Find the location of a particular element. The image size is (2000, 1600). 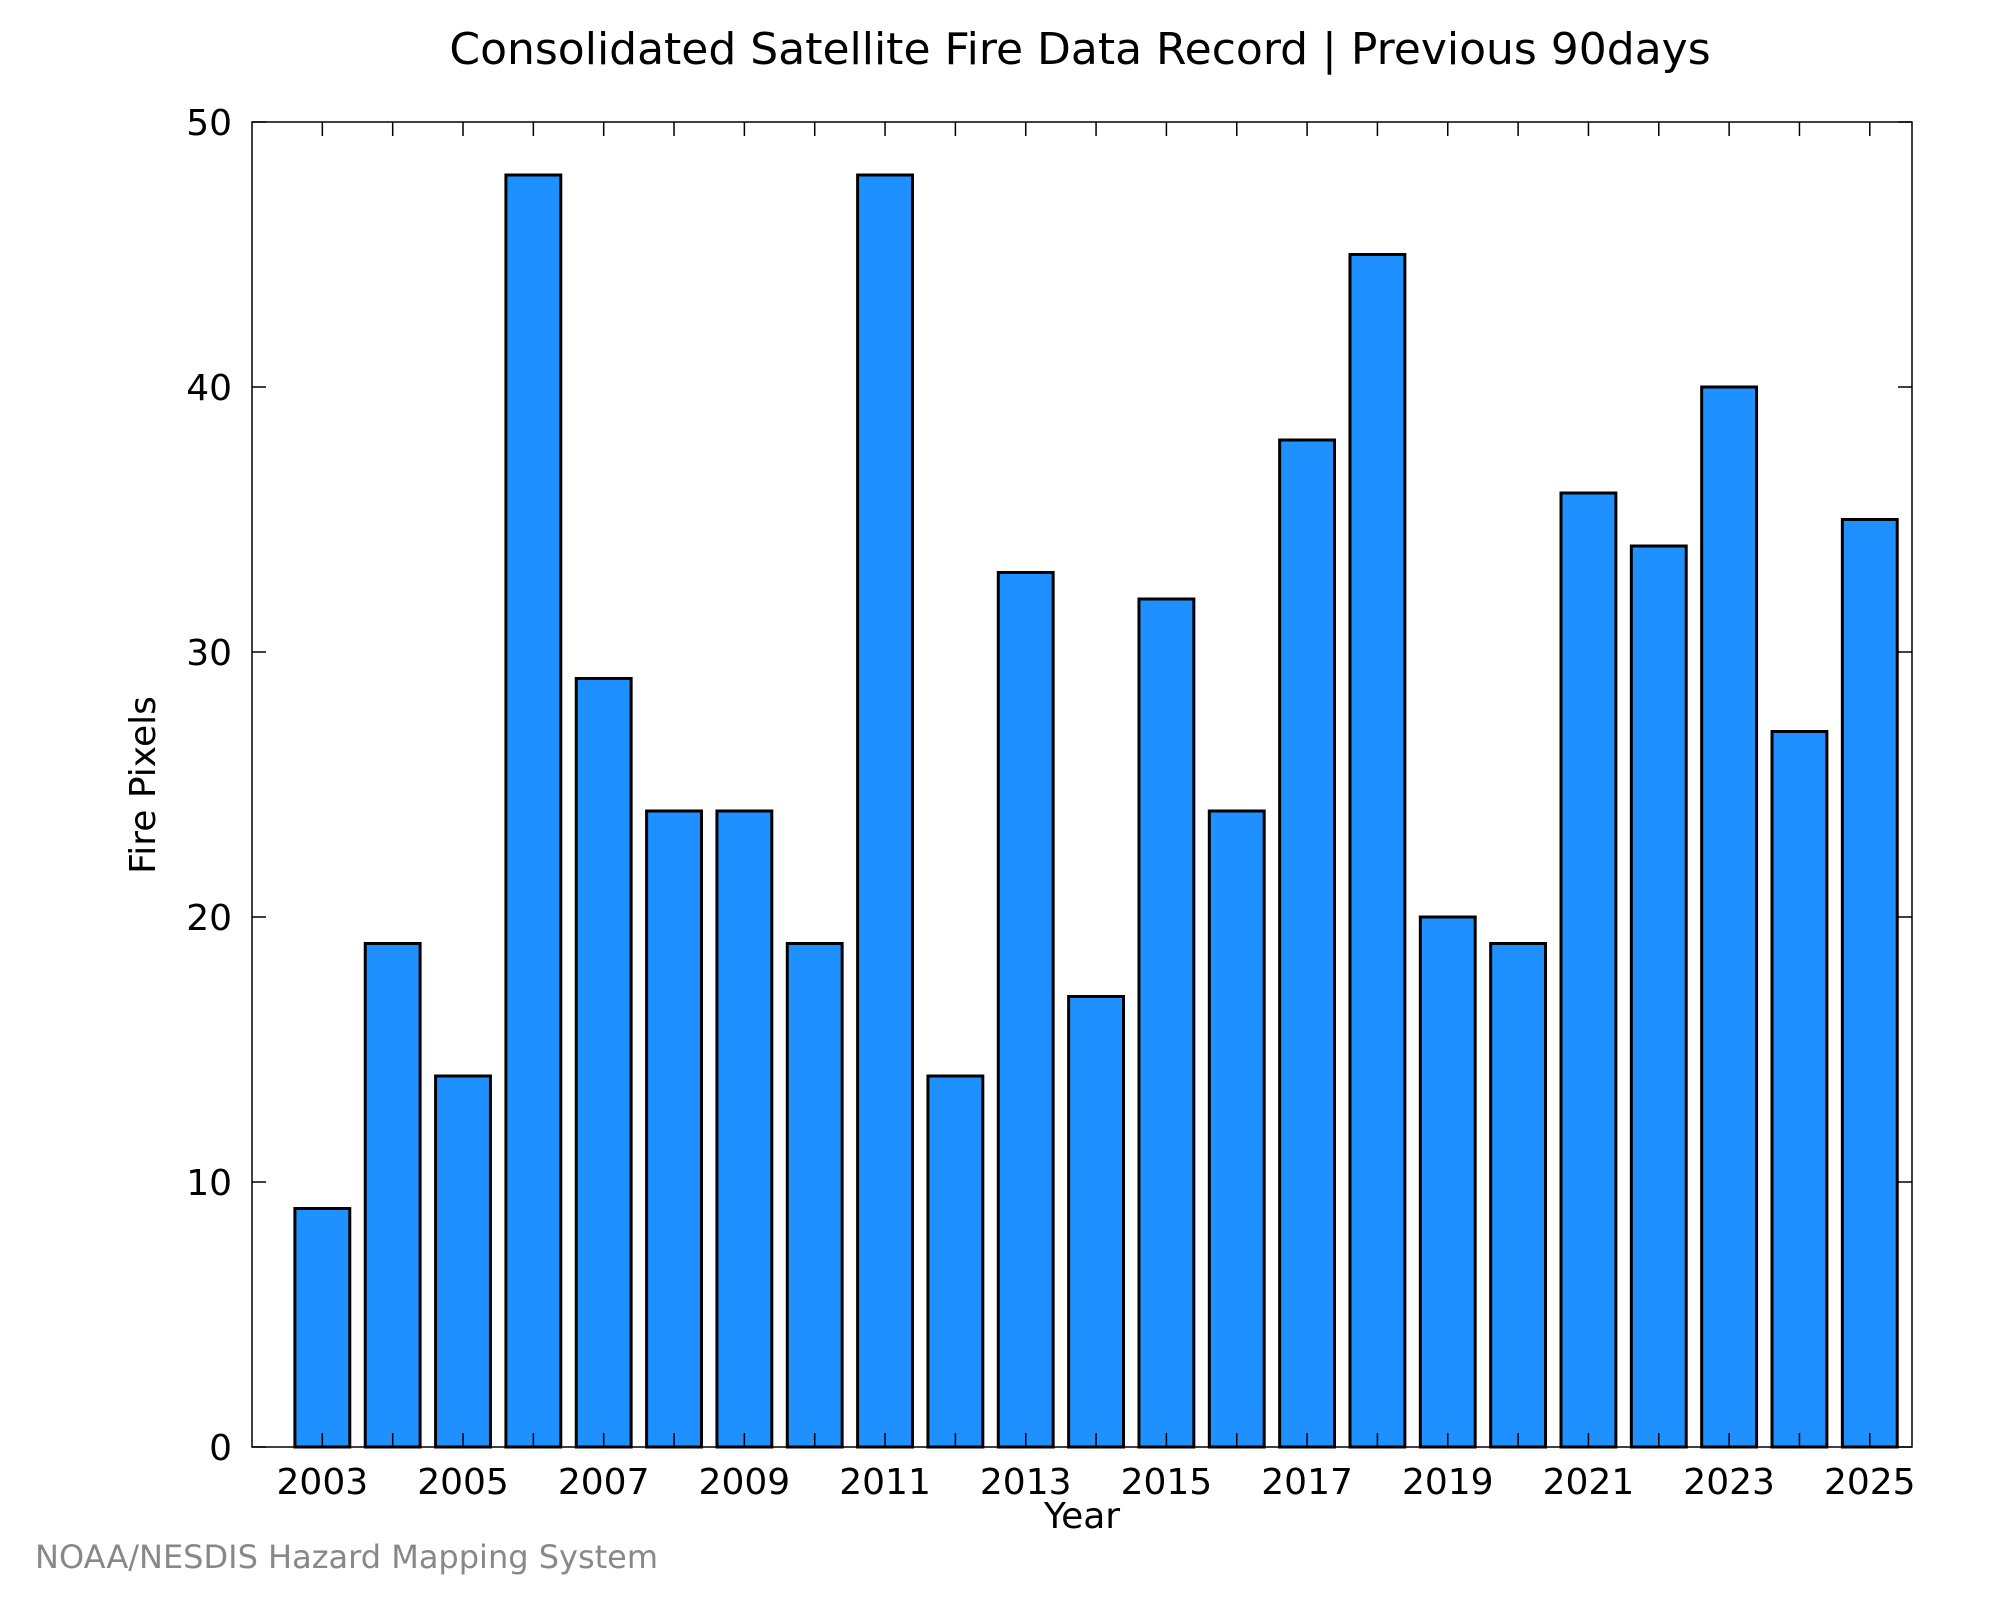

x-axis-label: Year is located at coordinates (1081, 1516).